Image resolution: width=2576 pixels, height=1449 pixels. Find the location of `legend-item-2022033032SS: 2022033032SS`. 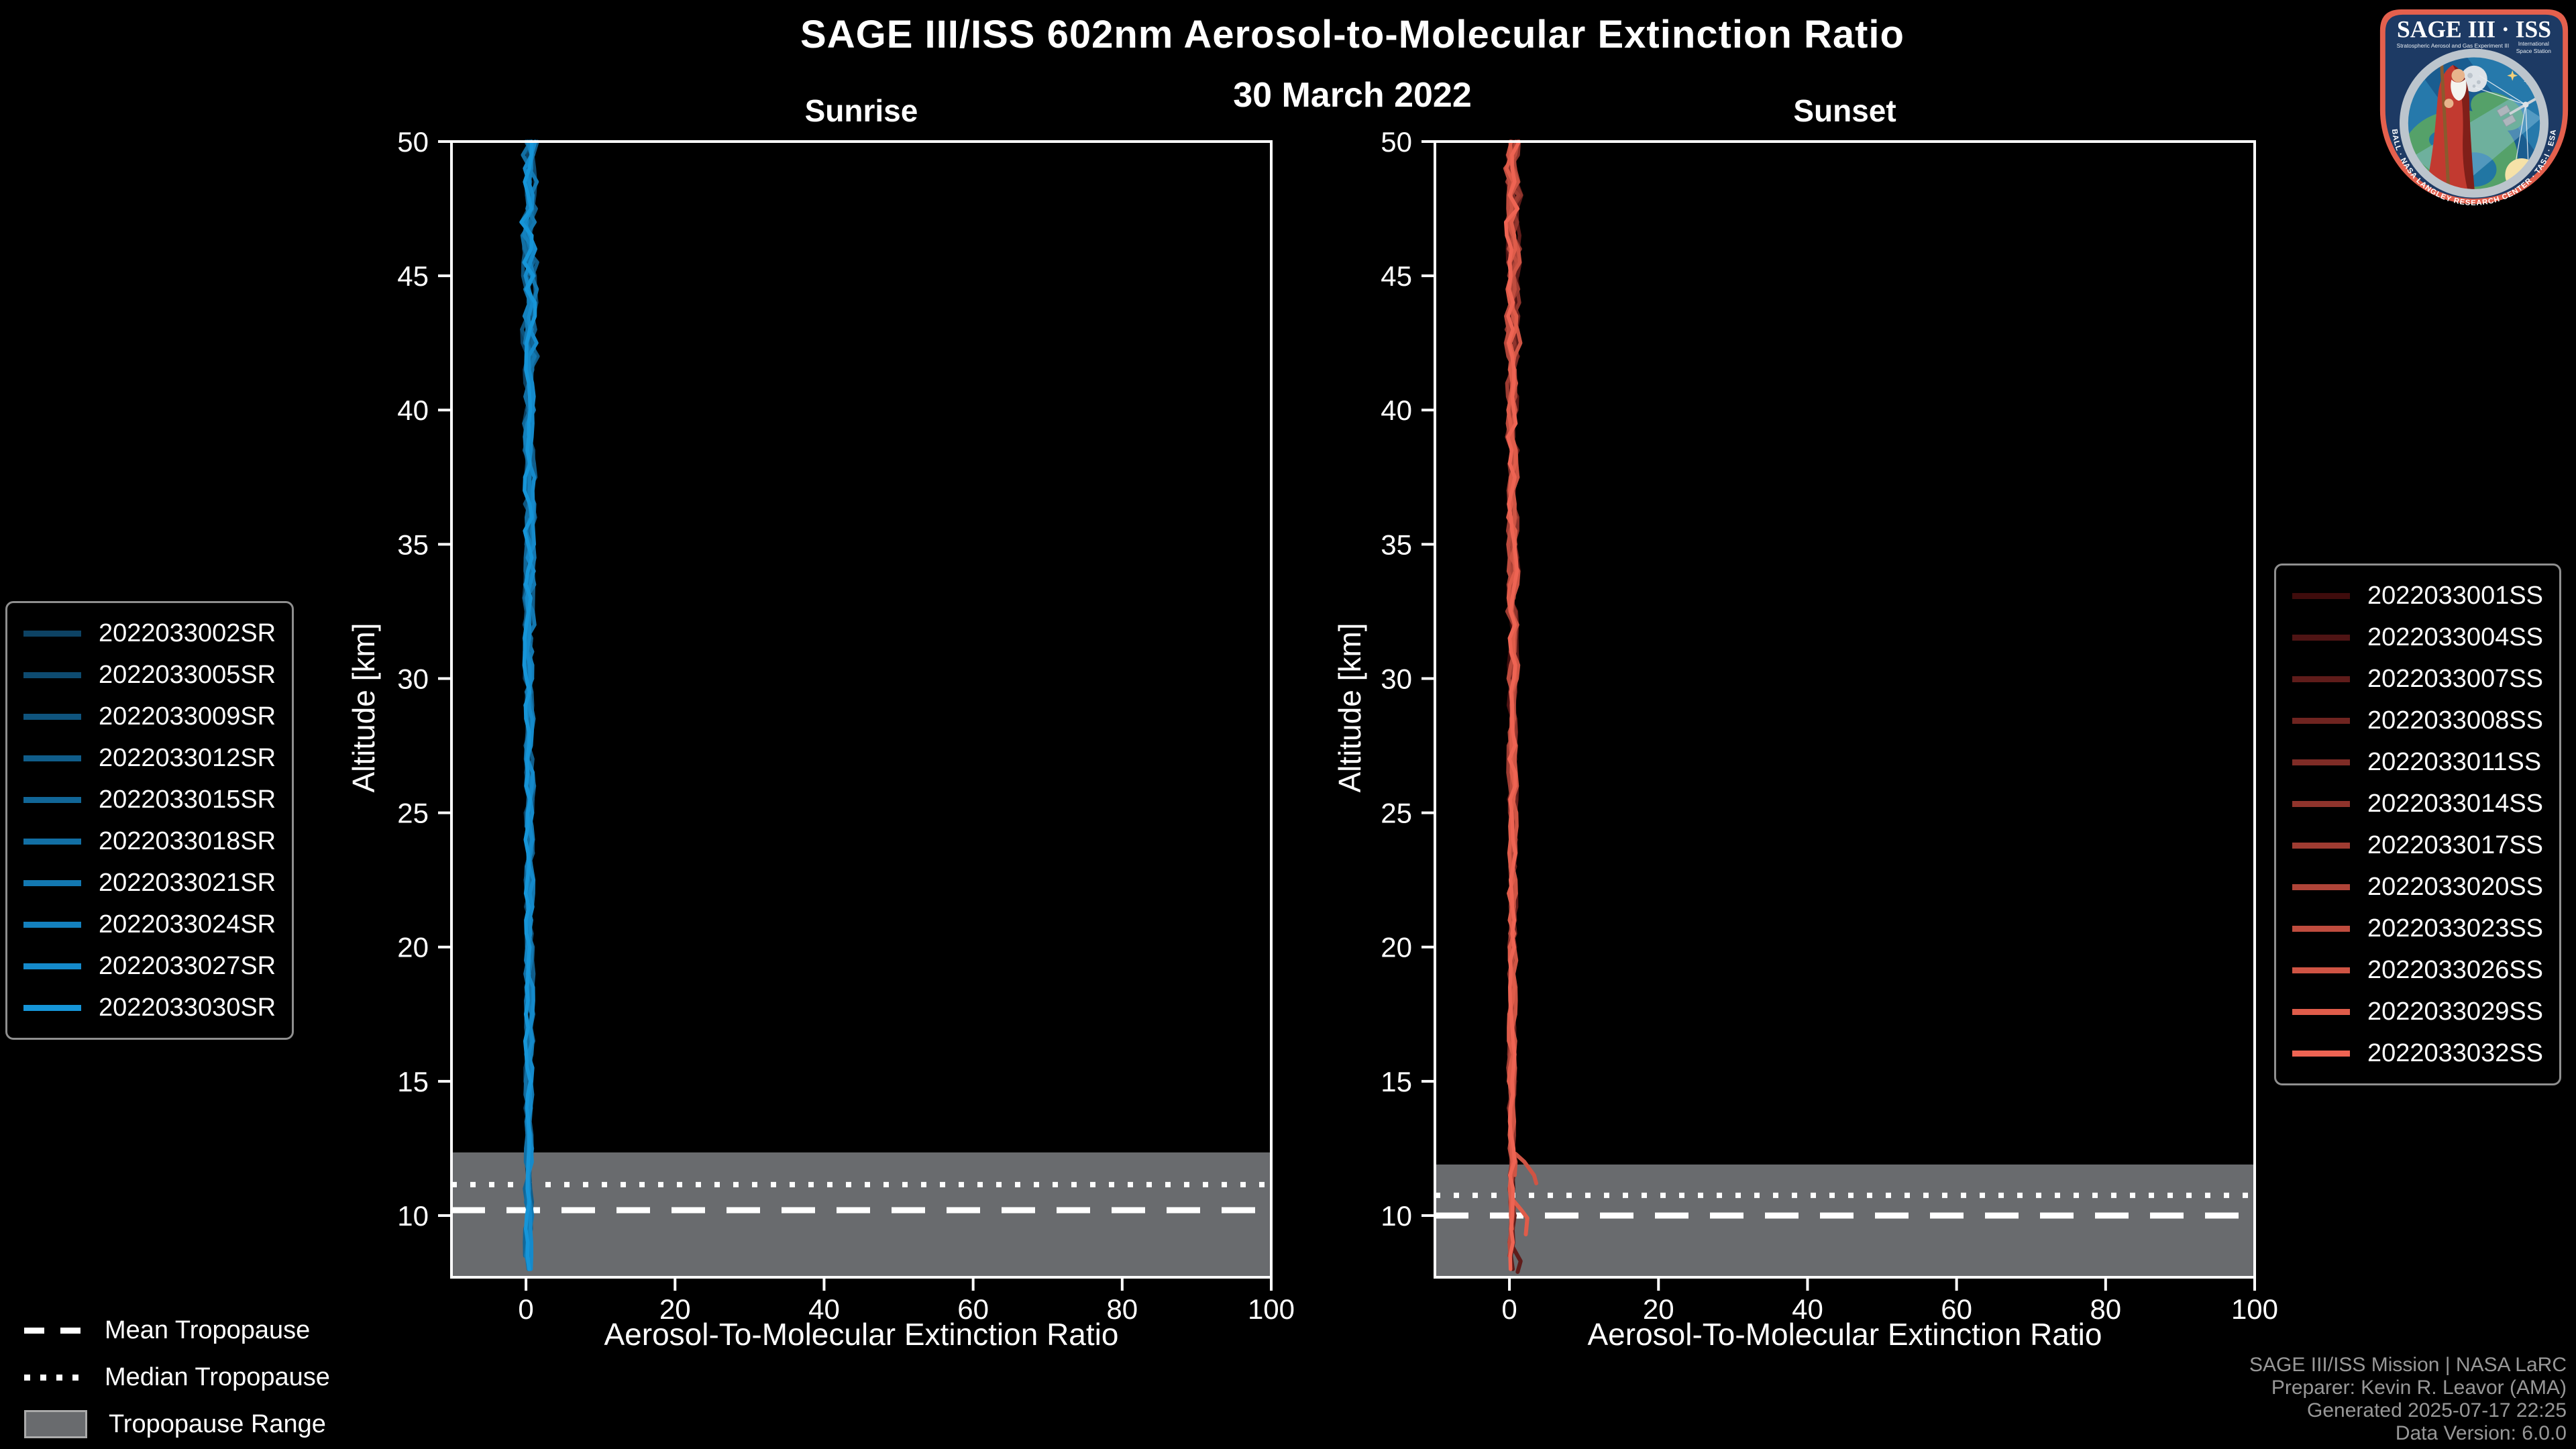

legend-item-2022033032SS: 2022033032SS is located at coordinates (2417, 1053).